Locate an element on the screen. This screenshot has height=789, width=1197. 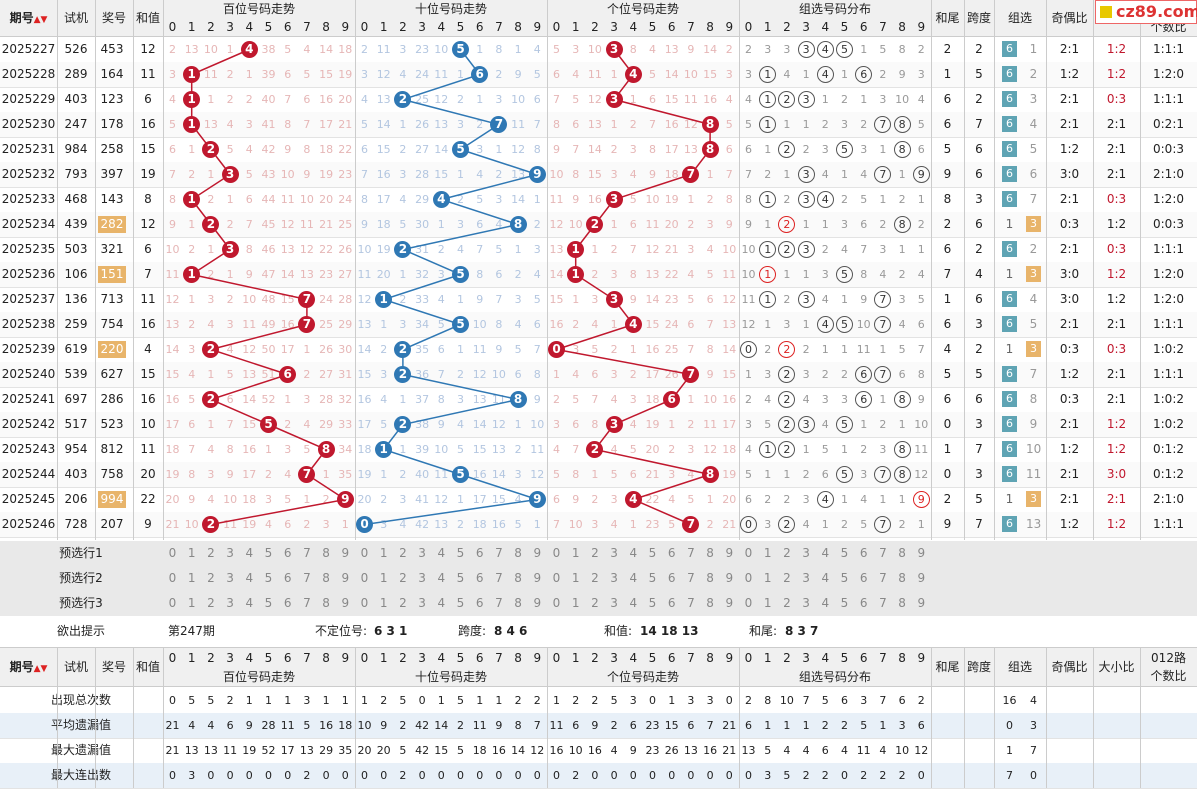
site-logo: cz89.com is located at coordinates (1146, 12).